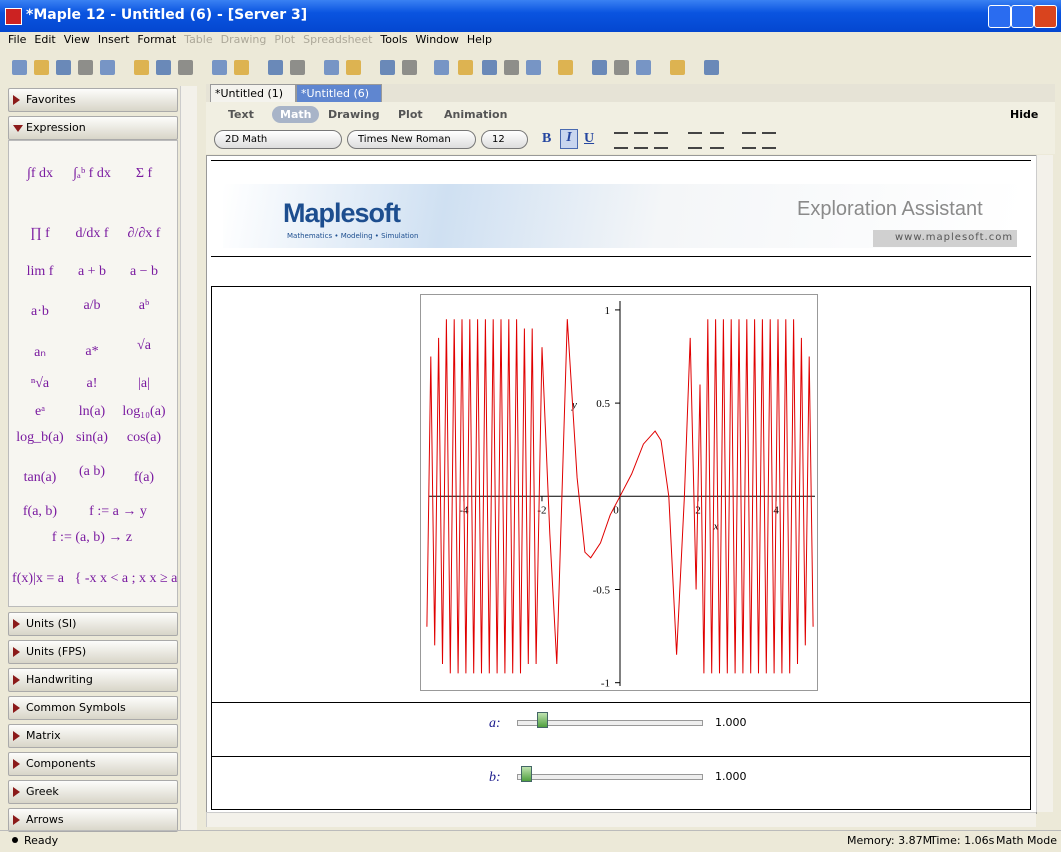 The width and height of the screenshot is (1061, 852). What do you see at coordinates (410, 114) in the screenshot?
I see `mode-tab: Plot` at bounding box center [410, 114].